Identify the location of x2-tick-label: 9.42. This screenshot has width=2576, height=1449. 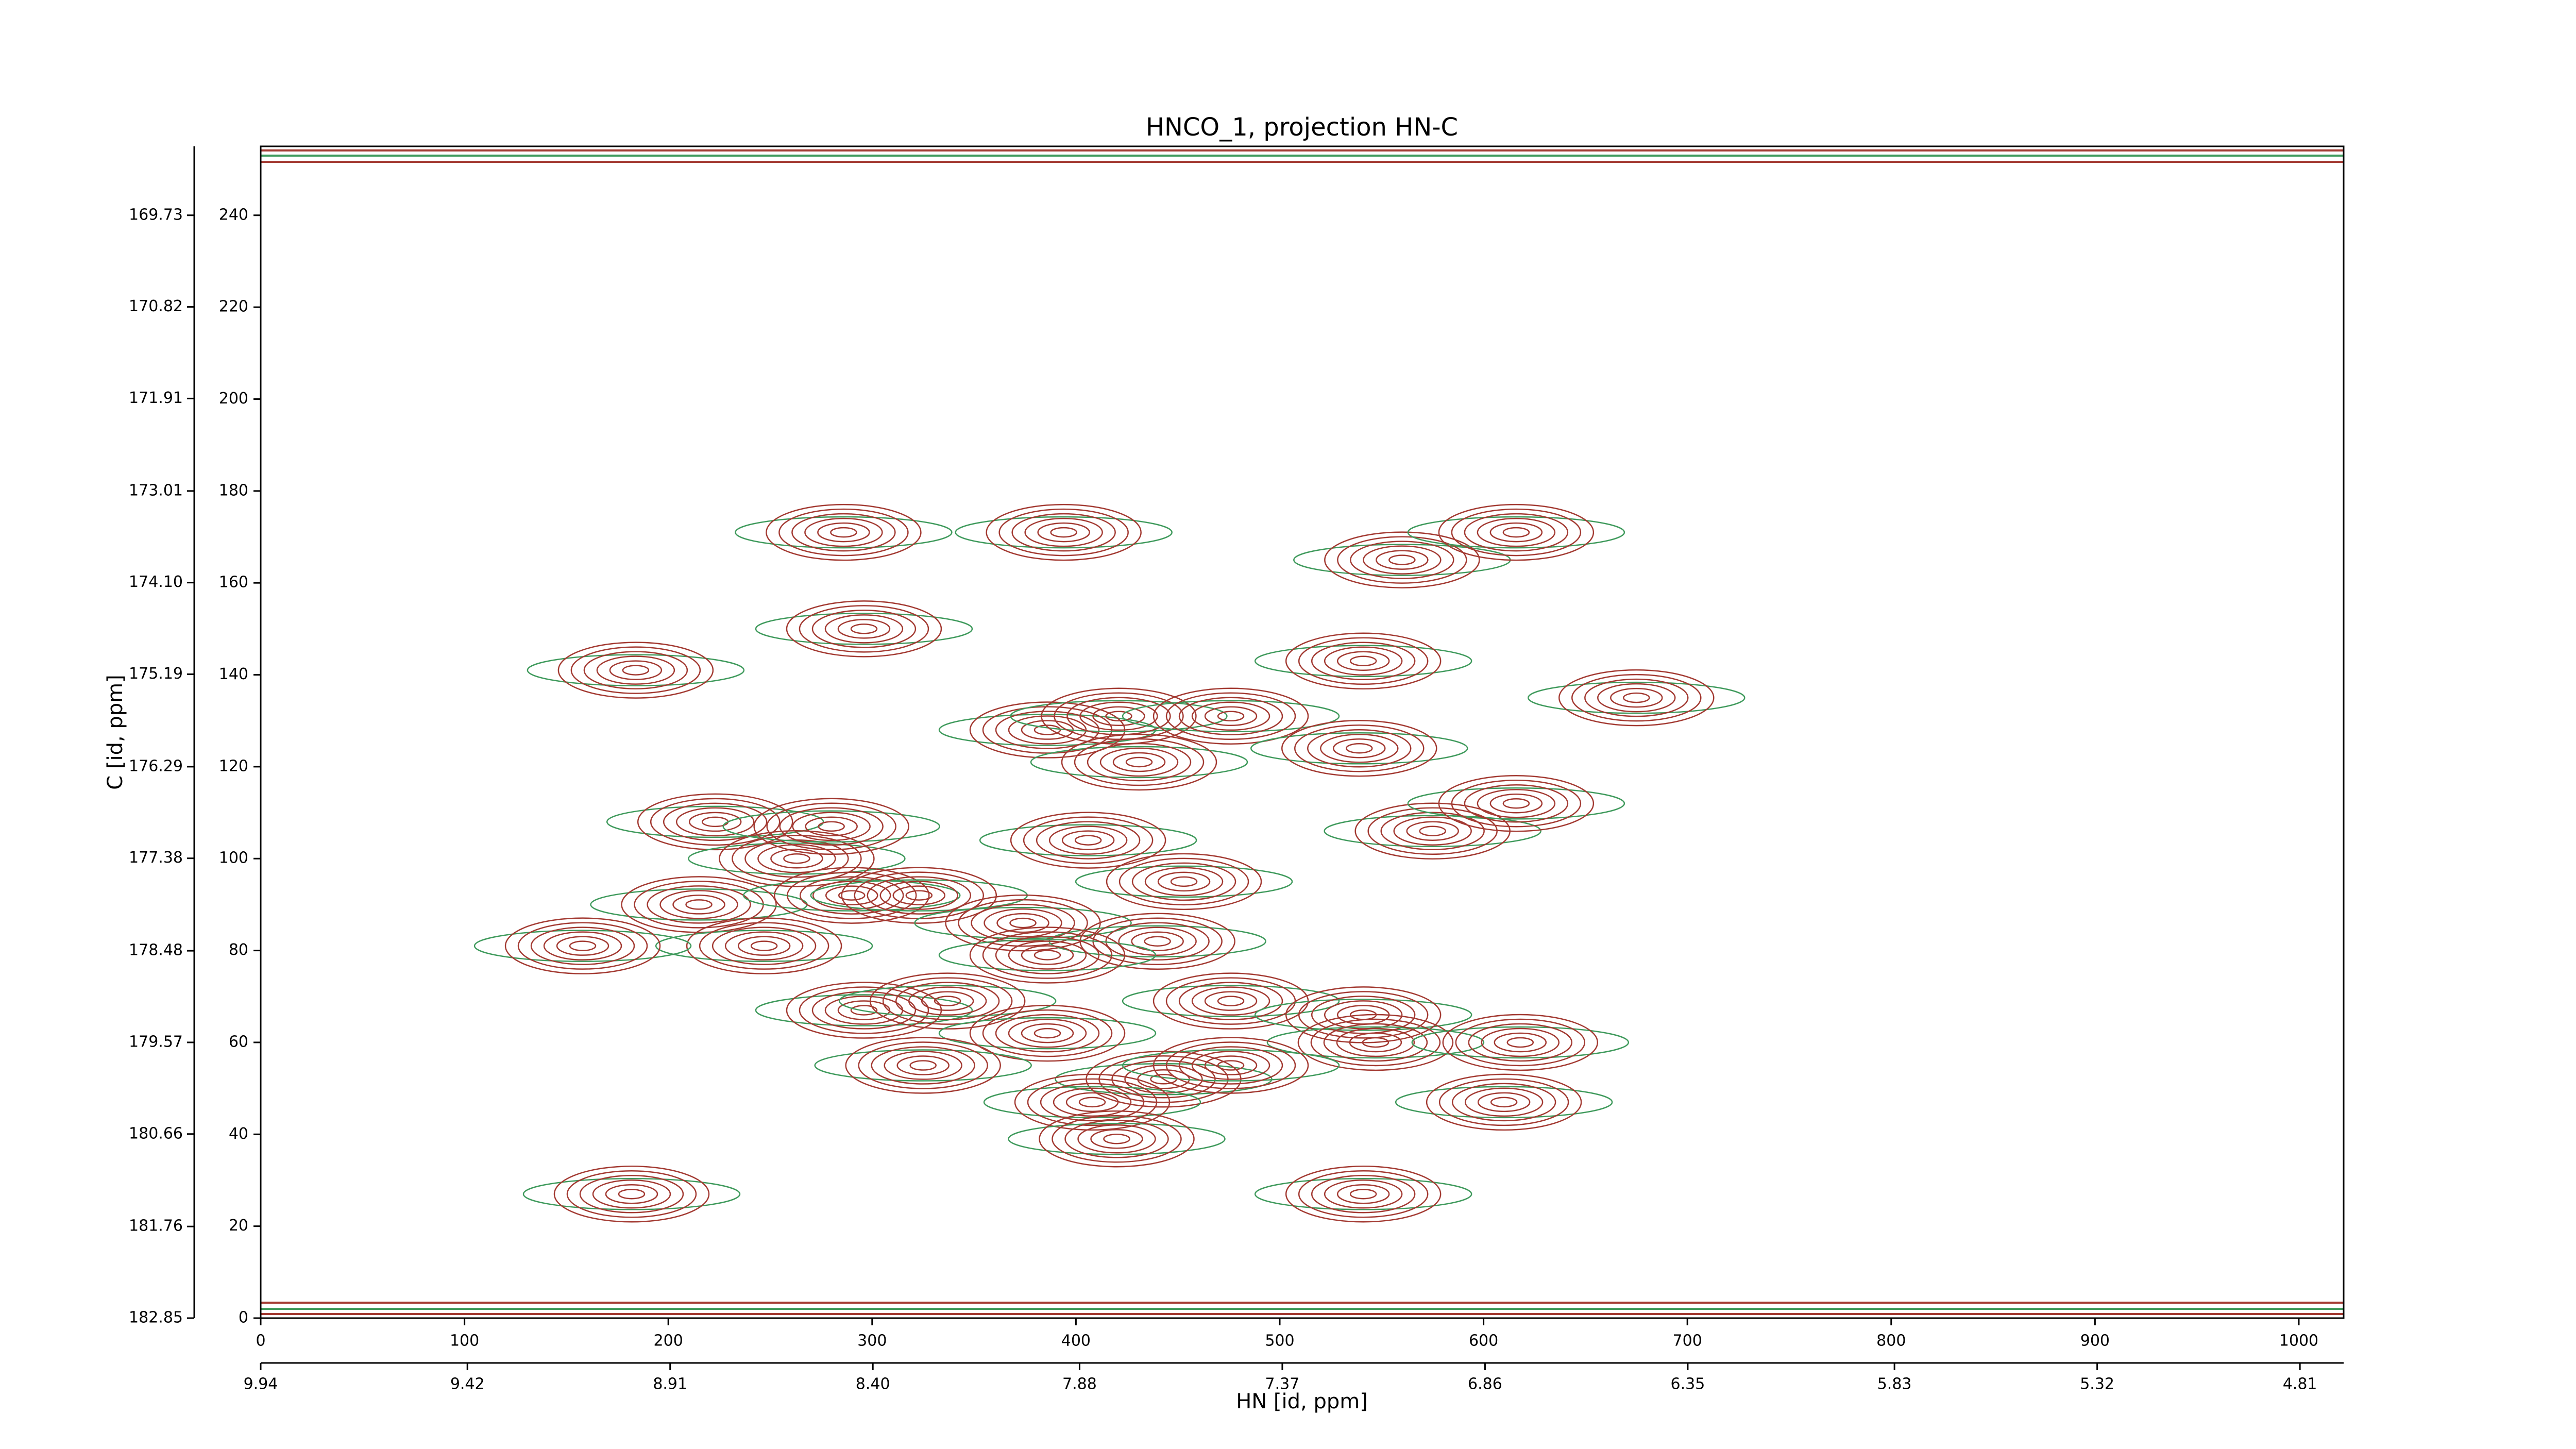
(467, 1384).